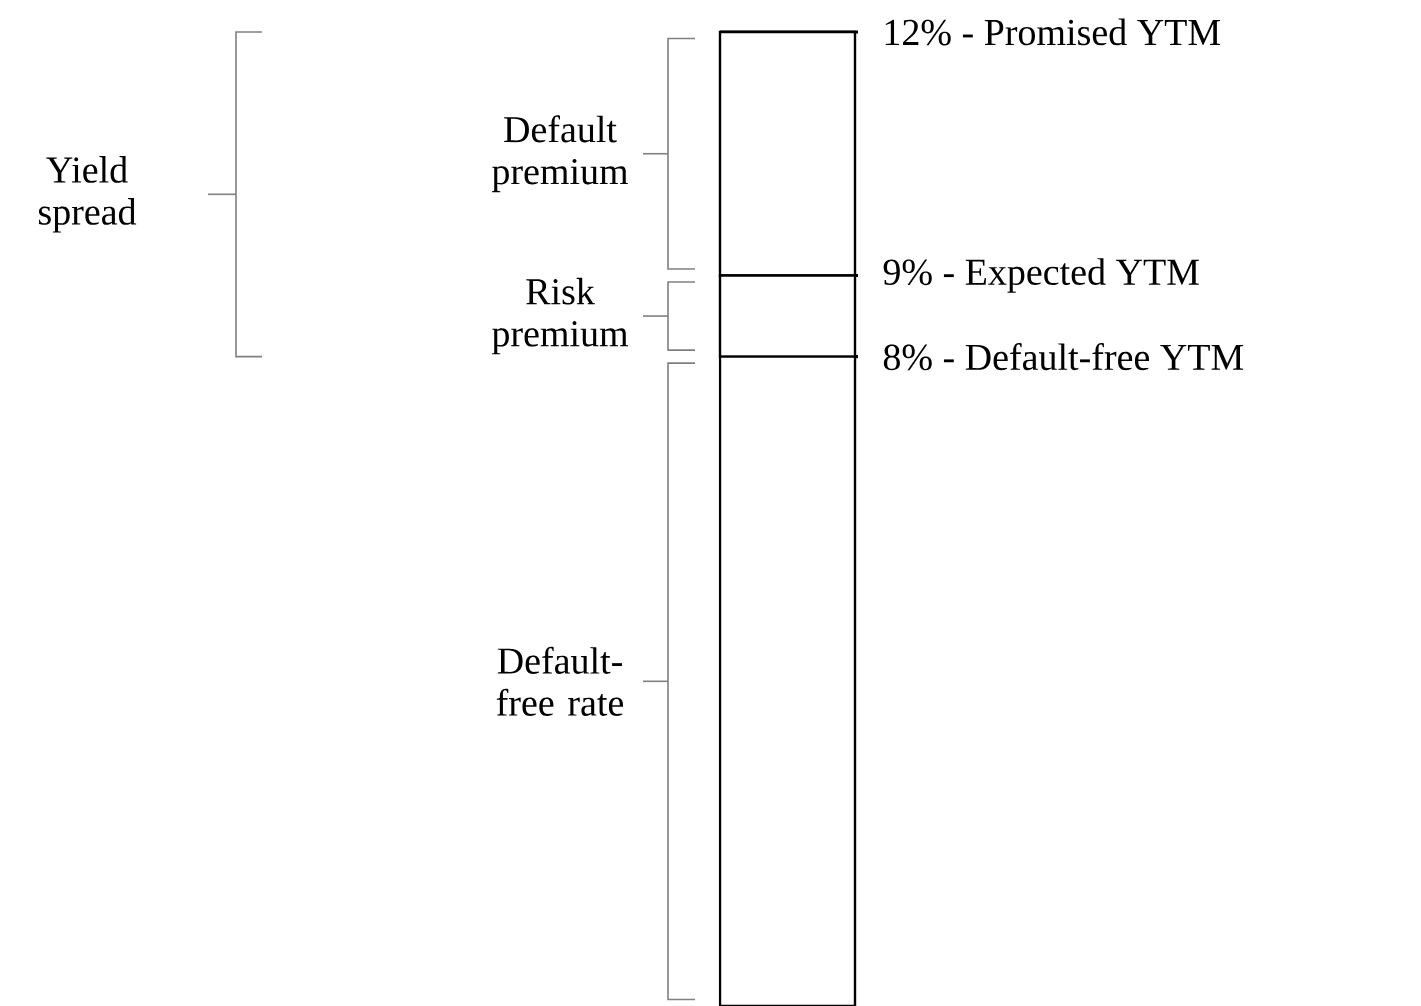 This screenshot has width=1421, height=1006. I want to click on text: Default-free rate, so click(560, 681).